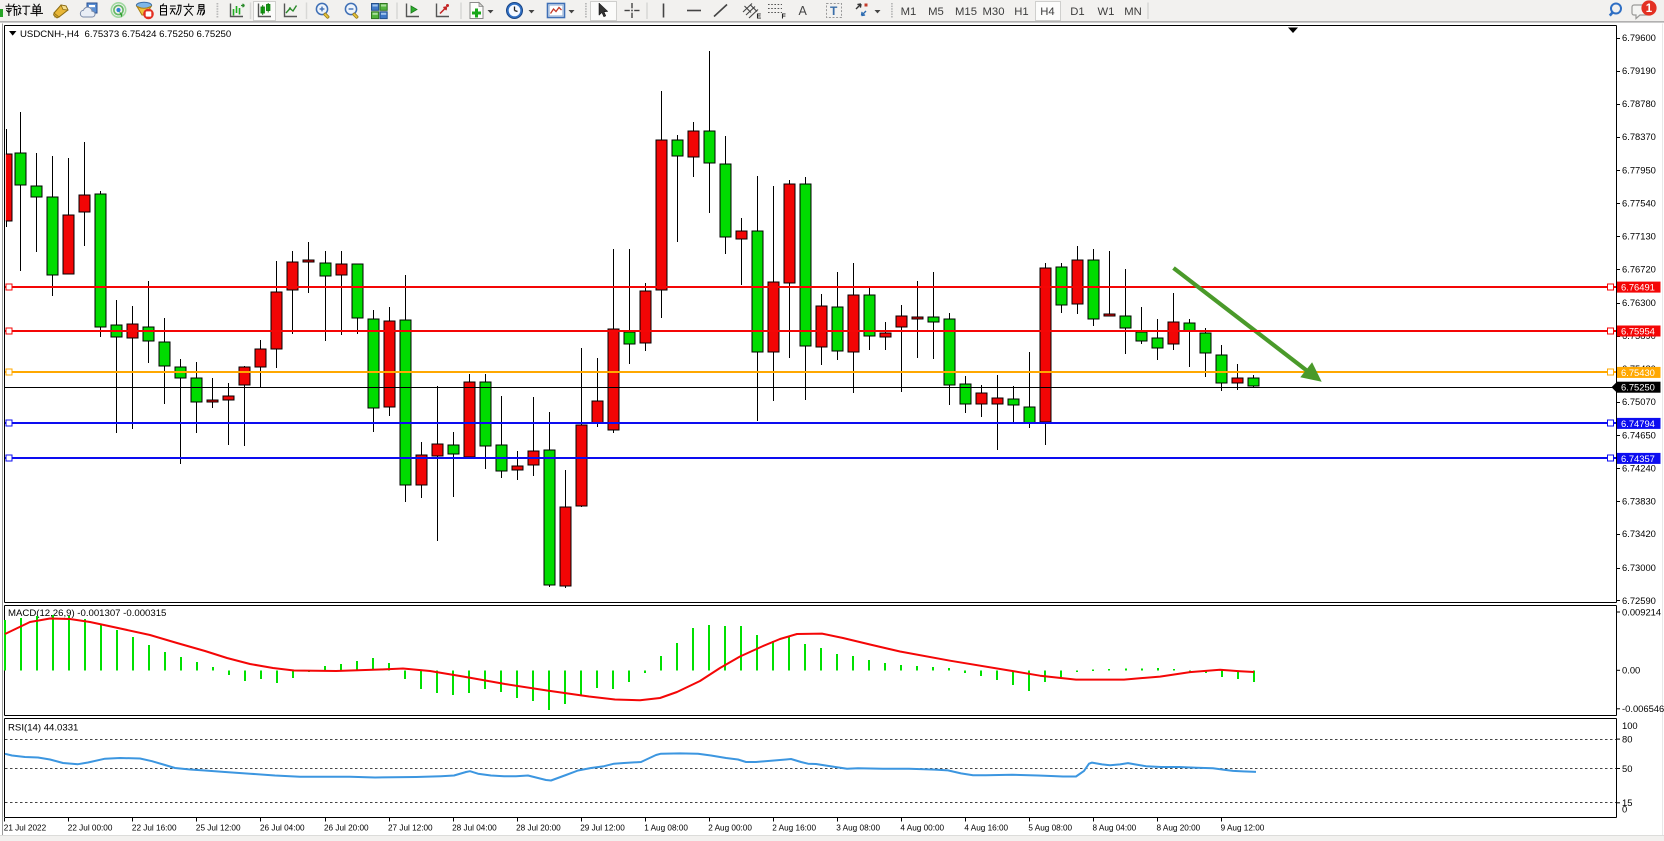 The image size is (1664, 841). Describe the element at coordinates (1133, 12) in the screenshot. I see `svg-text: MN` at that location.